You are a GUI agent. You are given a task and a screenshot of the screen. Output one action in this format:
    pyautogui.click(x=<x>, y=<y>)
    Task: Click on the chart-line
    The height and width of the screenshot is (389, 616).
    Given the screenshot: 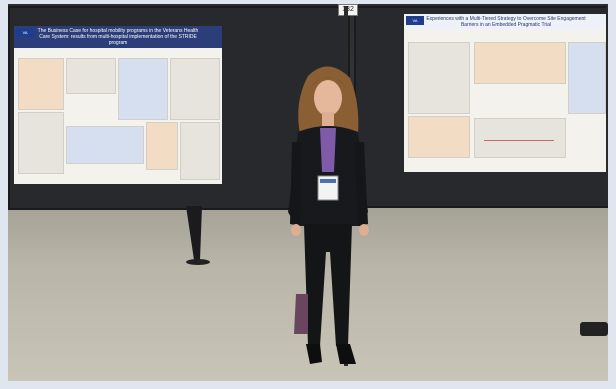 What is the action you would take?
    pyautogui.click(x=519, y=140)
    